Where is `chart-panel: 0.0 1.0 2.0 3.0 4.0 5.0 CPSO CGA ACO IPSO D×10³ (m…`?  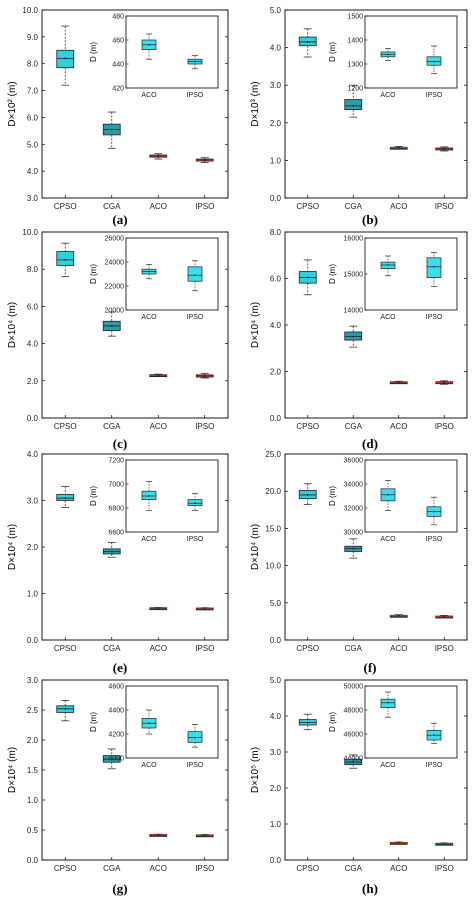 chart-panel: 0.0 1.0 2.0 3.0 4.0 5.0 CPSO CGA ACO IPSO D×10³ (m… is located at coordinates (359, 116).